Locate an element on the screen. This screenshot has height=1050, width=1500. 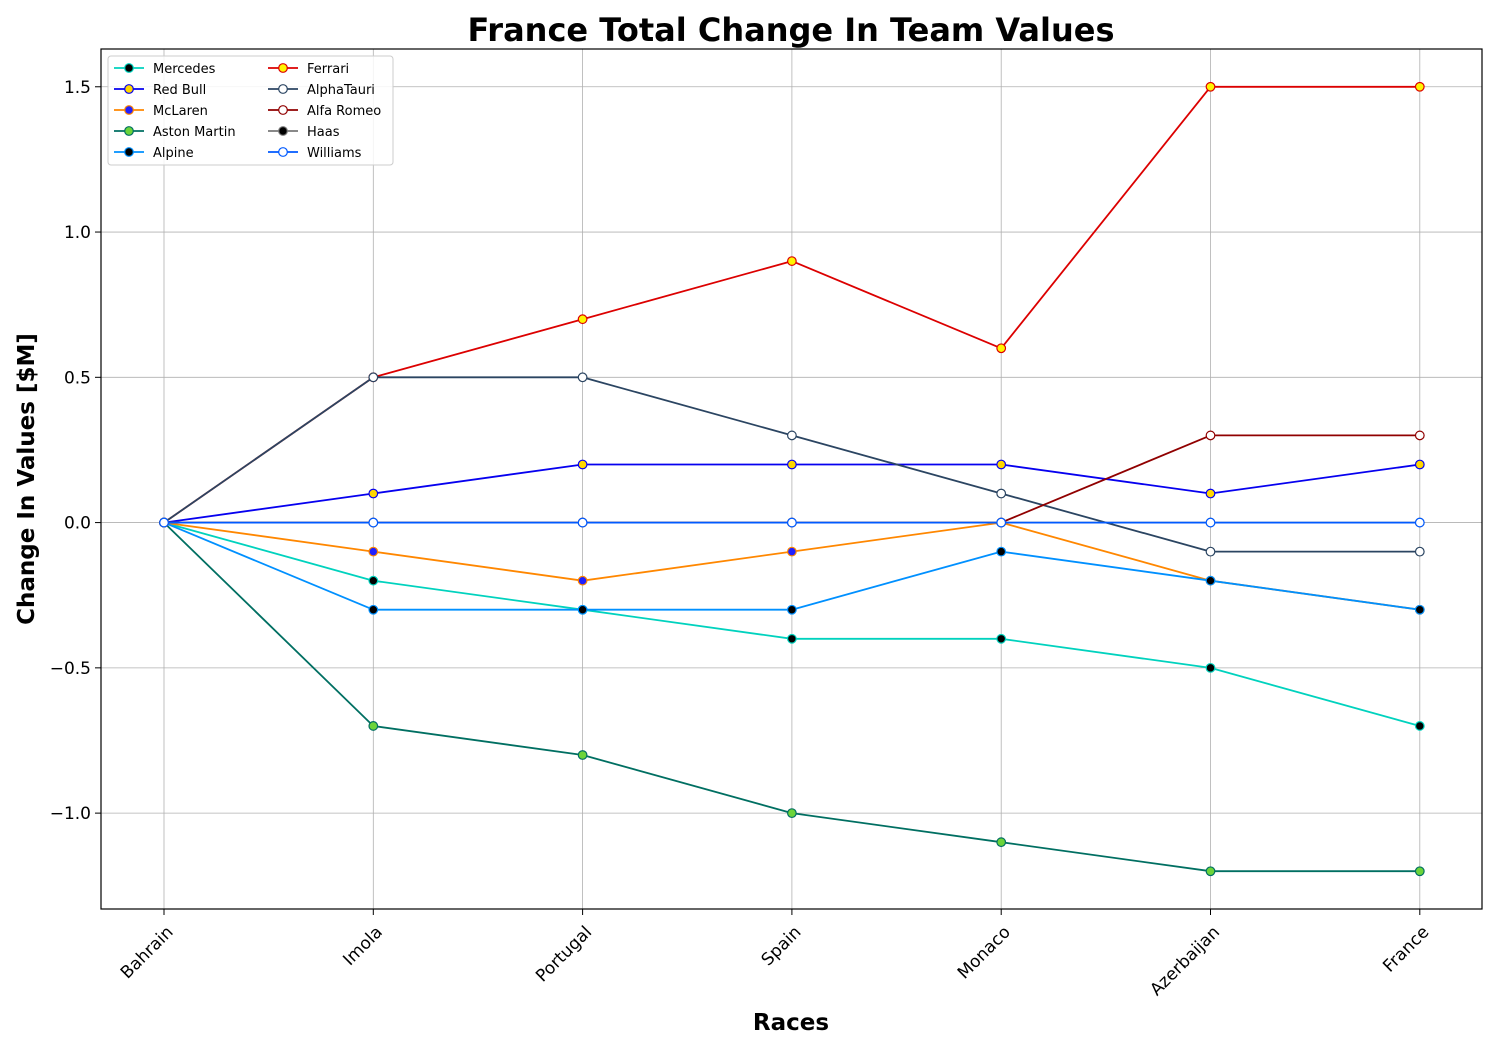
x-tick-label: Spain is located at coordinates (782, 946).